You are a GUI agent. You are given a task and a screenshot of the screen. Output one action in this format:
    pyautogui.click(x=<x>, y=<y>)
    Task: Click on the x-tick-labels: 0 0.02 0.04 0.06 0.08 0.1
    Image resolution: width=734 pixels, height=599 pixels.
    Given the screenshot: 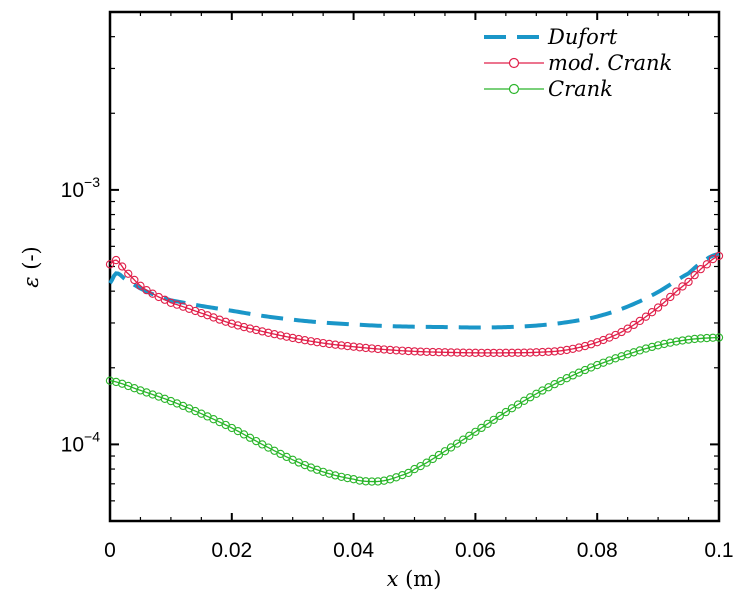 What is the action you would take?
    pyautogui.click(x=418, y=550)
    